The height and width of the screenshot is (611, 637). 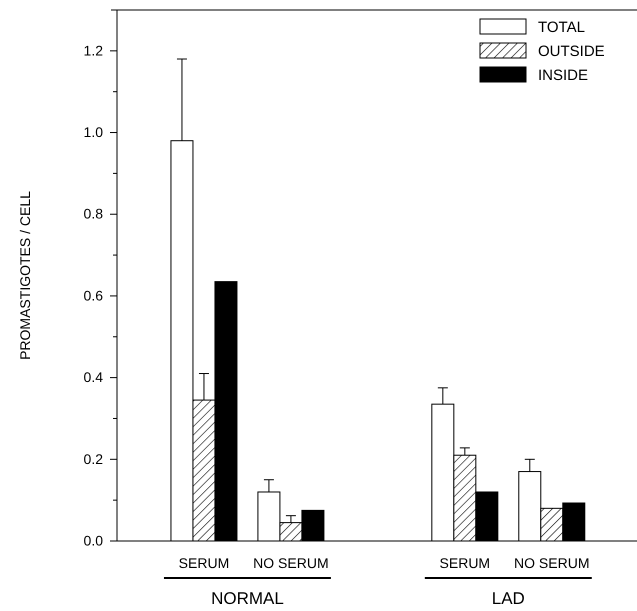 What do you see at coordinates (94, 377) in the screenshot?
I see `y-tick-label: 0.4` at bounding box center [94, 377].